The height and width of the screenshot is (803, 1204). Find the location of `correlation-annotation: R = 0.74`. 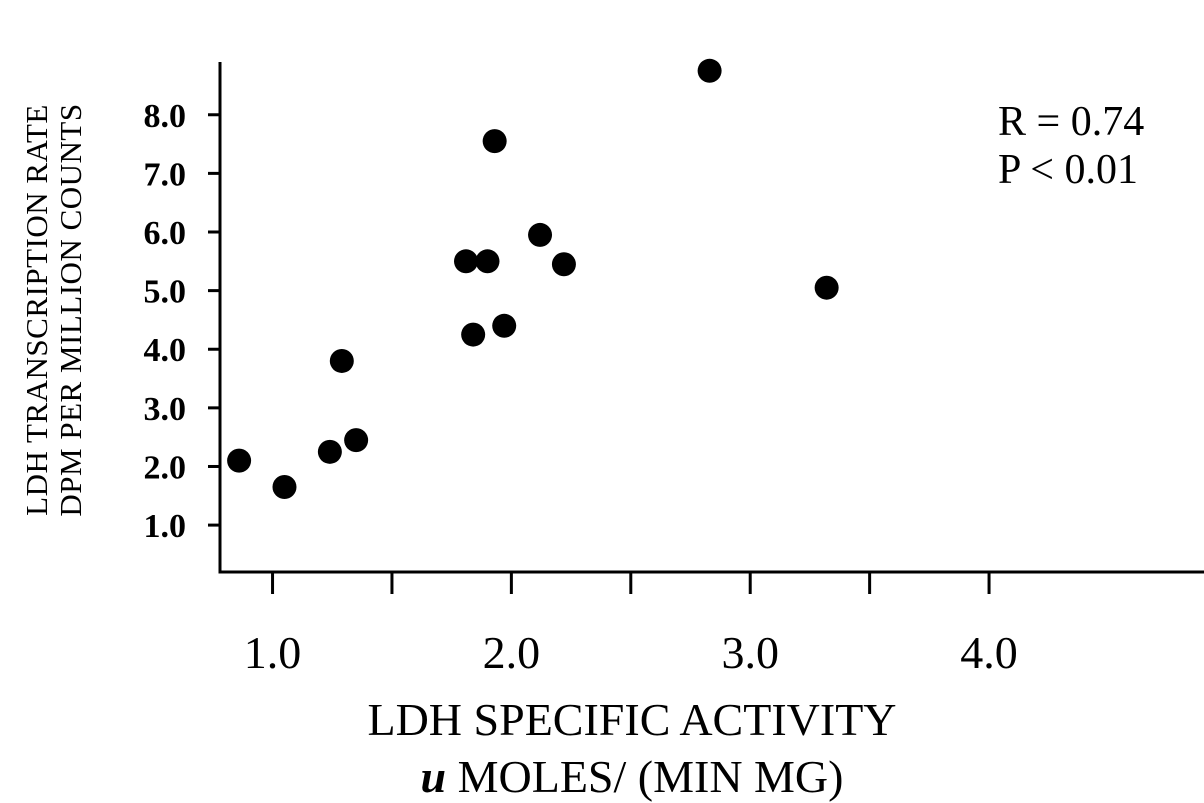

correlation-annotation: R = 0.74 is located at coordinates (1071, 122).